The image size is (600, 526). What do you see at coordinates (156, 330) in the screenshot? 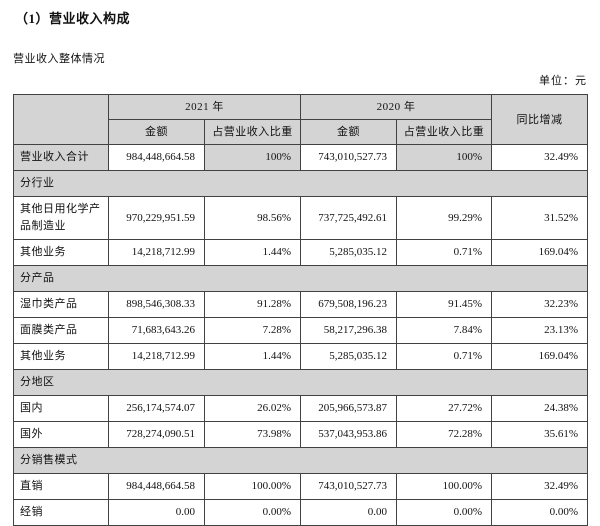
I see `table-cell: 71,683,643.26` at bounding box center [156, 330].